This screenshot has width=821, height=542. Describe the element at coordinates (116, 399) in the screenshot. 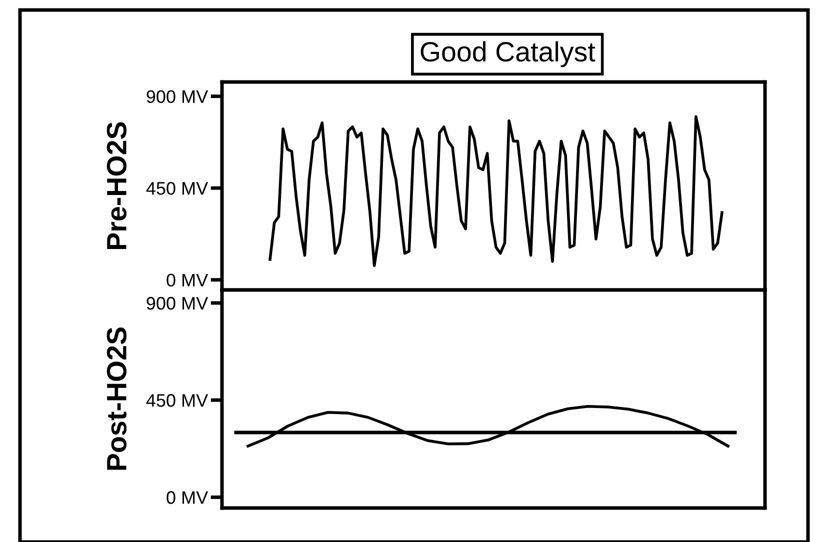

I see `y-axis-title: Post-HO2S` at that location.